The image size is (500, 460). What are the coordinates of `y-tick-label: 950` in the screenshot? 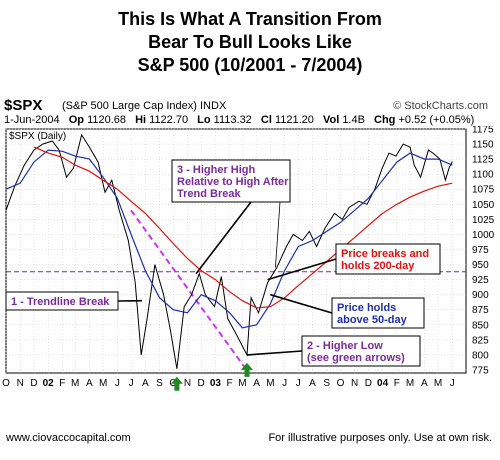 It's located at (480, 265).